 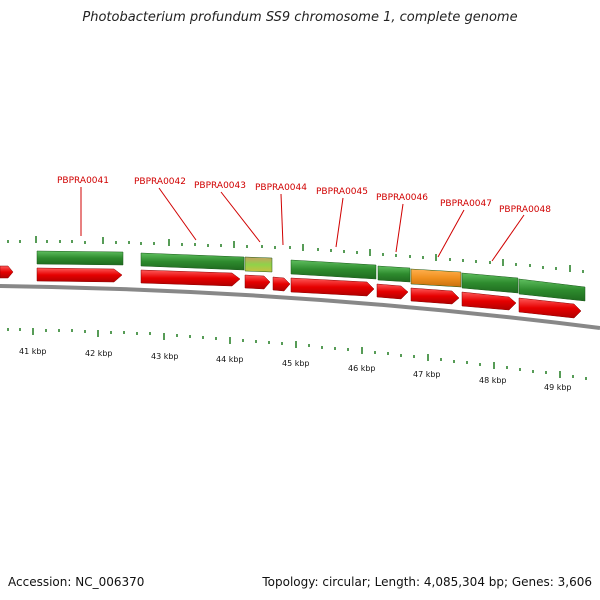 What do you see at coordinates (230, 359) in the screenshot?
I see `scale-label: 44 kbp` at bounding box center [230, 359].